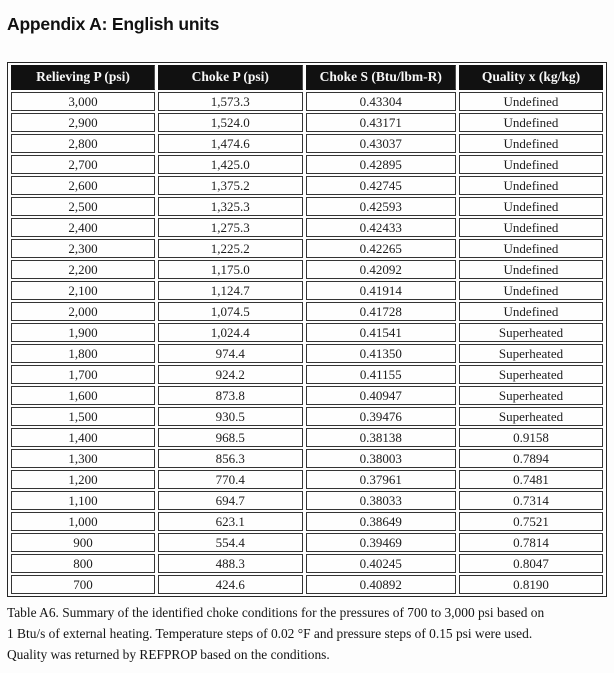 The image size is (614, 673). I want to click on table-cell: 1,400, so click(83, 437).